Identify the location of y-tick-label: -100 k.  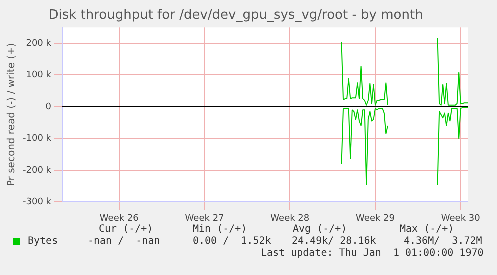
(37, 139).